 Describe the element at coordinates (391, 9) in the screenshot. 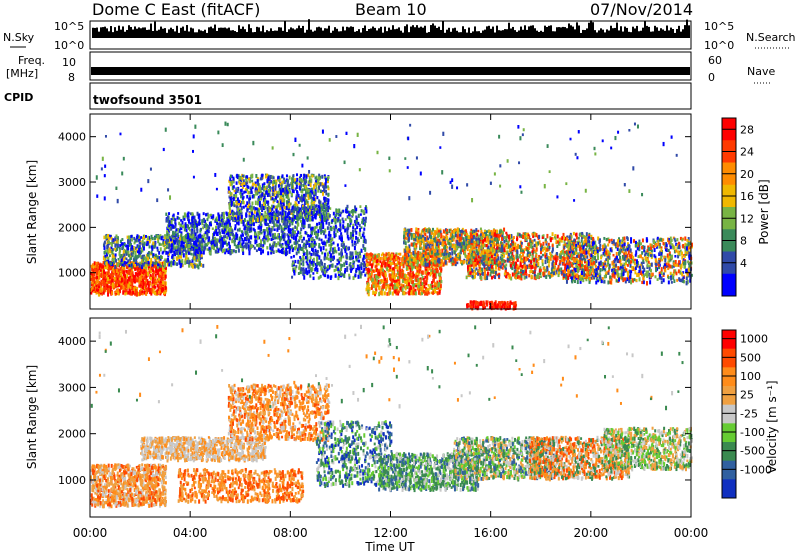

I see `beam-label: Beam 10` at that location.